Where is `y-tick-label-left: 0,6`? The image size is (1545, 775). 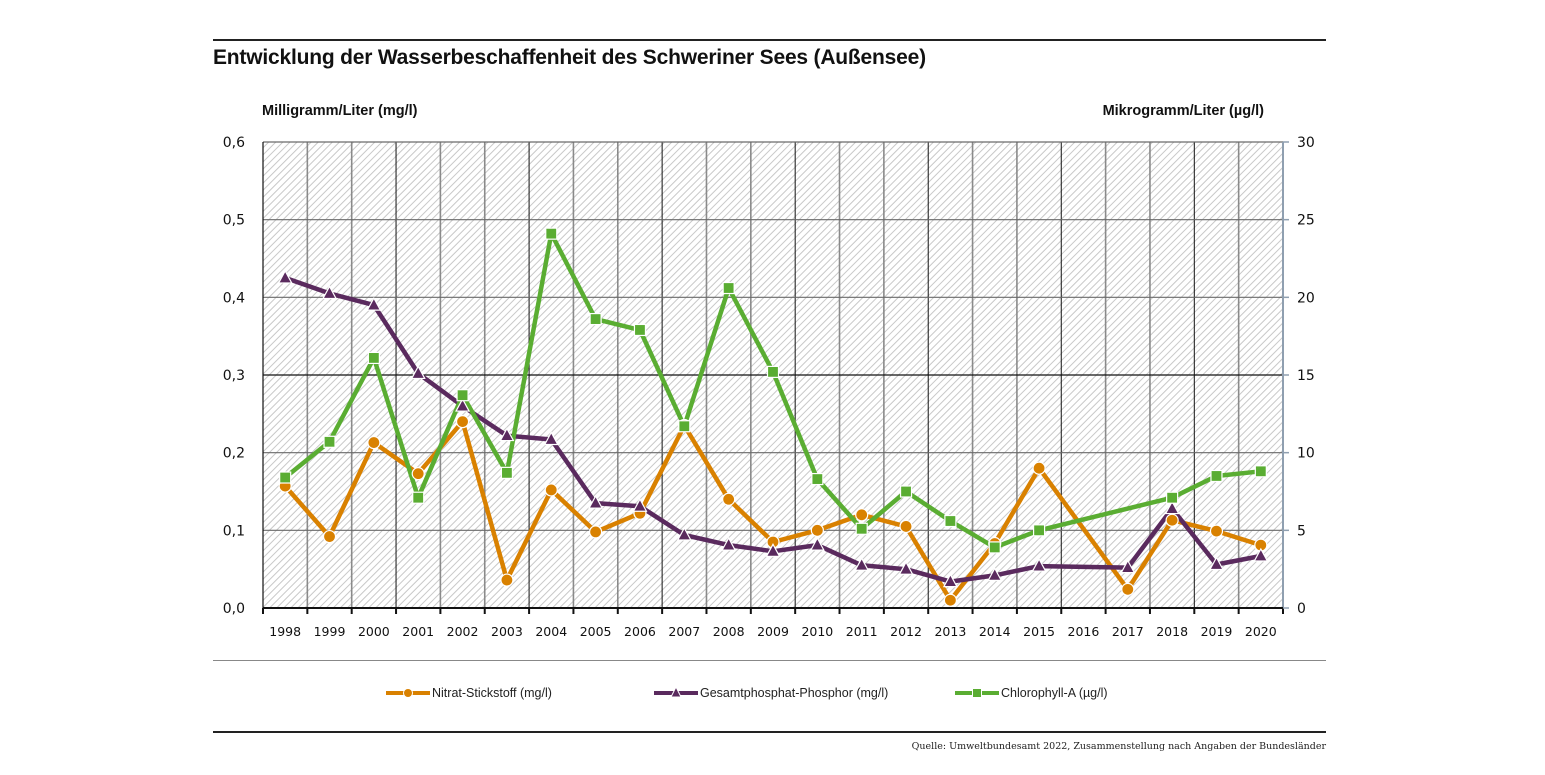
y-tick-label-left: 0,6 is located at coordinates (234, 143).